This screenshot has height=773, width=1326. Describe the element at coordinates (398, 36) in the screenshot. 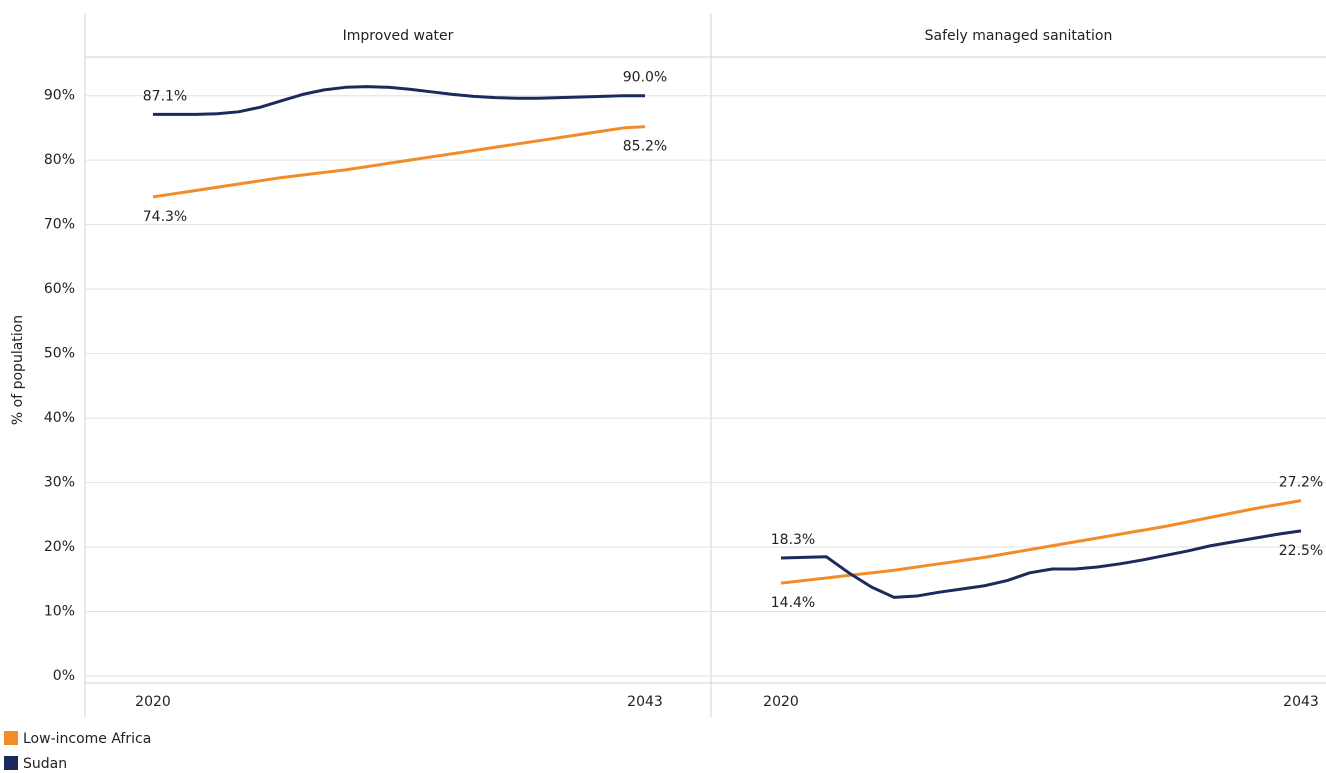

I see `panel-title: Improved water` at that location.